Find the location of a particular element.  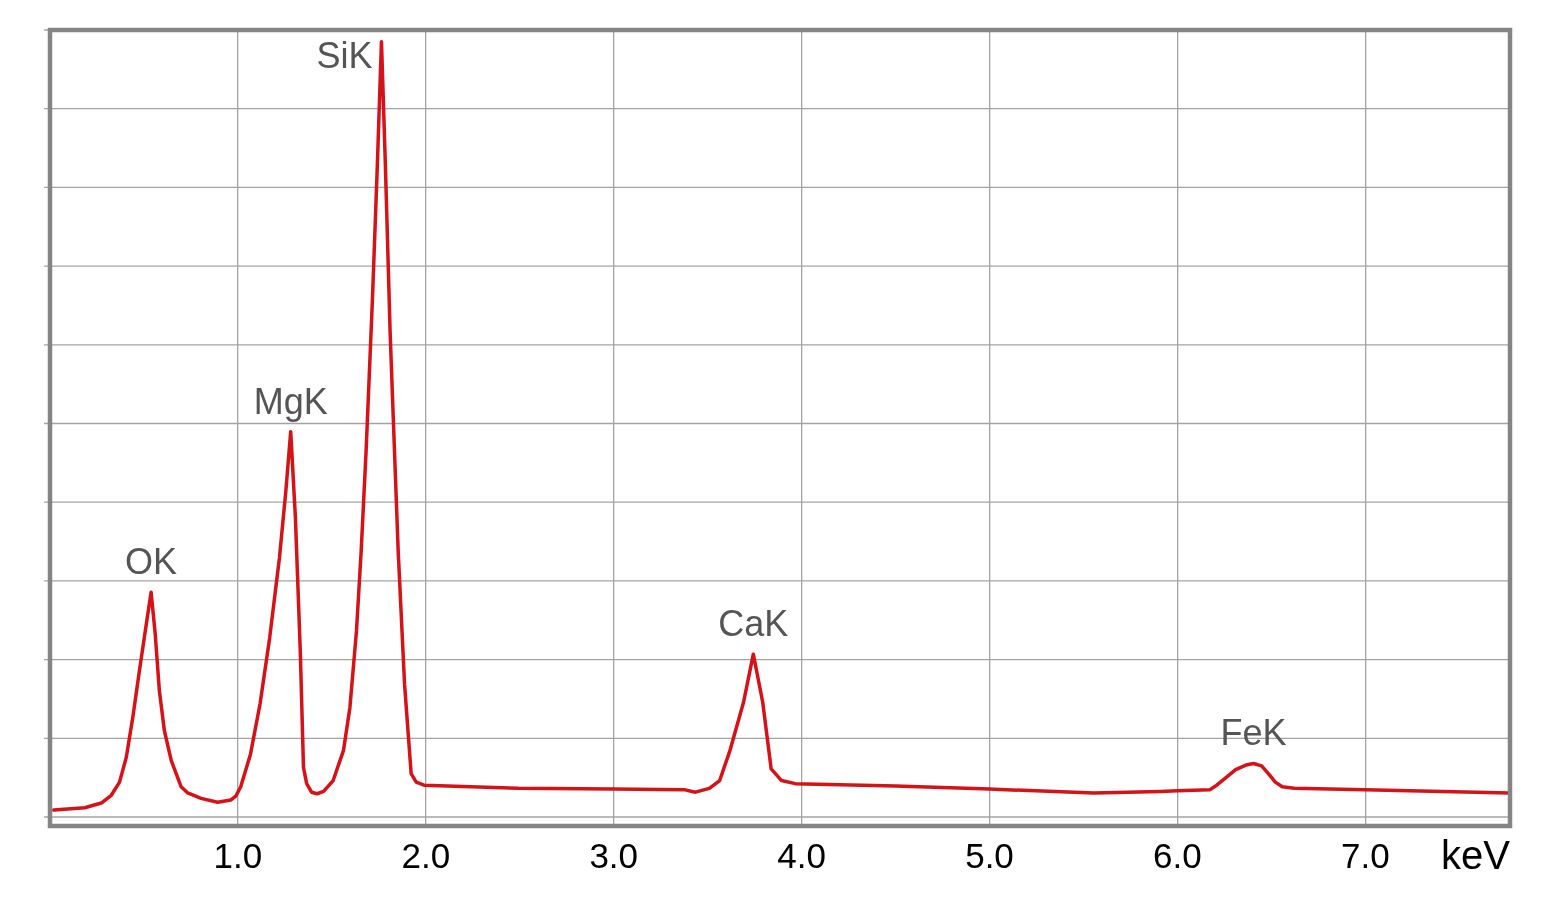

x-tick-label: 7.0 is located at coordinates (1365, 855).